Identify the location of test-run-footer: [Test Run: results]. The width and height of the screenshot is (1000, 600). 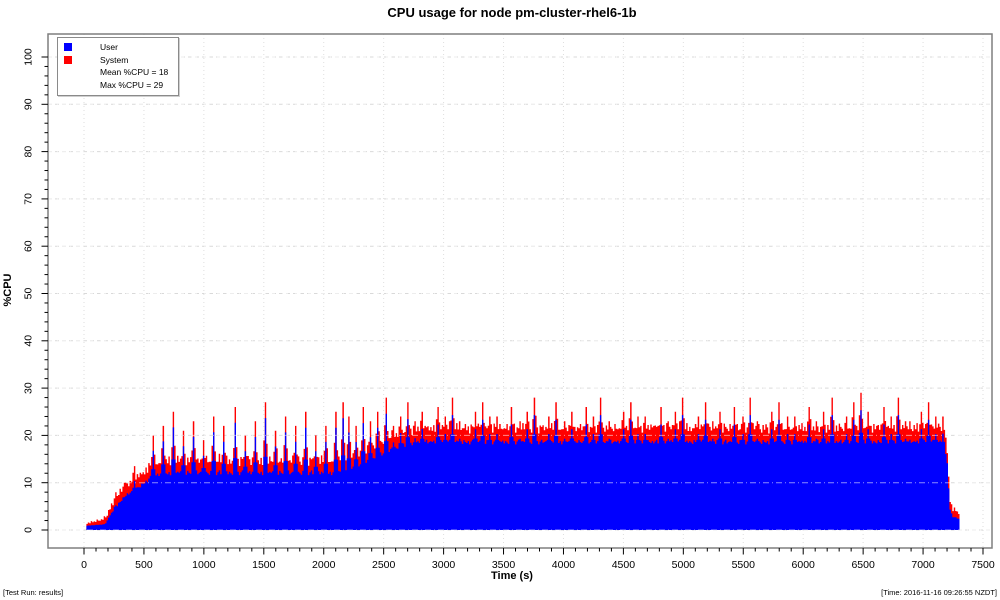
(33, 592).